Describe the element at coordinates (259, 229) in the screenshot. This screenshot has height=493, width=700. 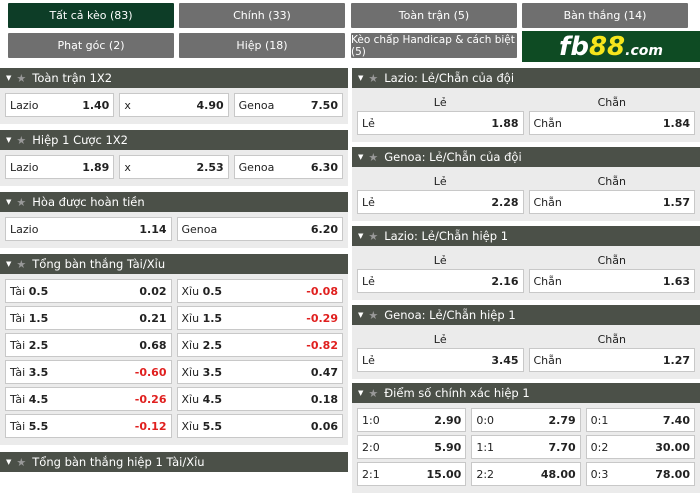
I see `odds-cell: Genoa 6.20` at that location.